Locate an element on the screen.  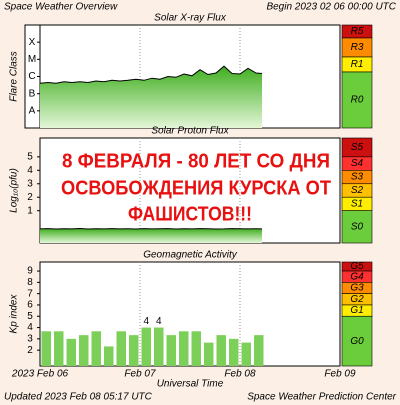
scale-label: R3 is located at coordinates (357, 47).